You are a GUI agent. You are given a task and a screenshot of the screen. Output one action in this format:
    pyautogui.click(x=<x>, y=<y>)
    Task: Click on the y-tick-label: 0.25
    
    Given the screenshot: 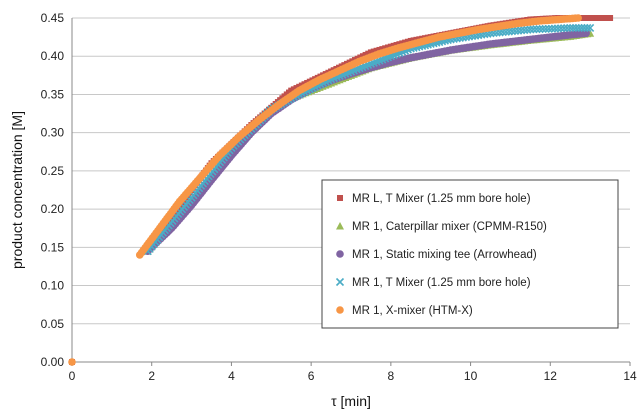 What is the action you would take?
    pyautogui.click(x=53, y=171)
    